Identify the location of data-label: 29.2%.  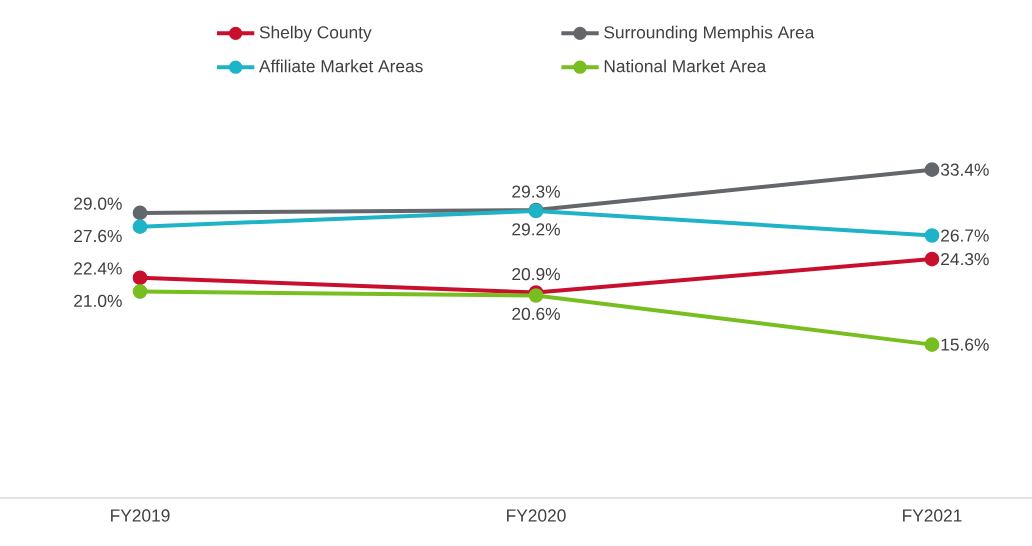
(536, 229).